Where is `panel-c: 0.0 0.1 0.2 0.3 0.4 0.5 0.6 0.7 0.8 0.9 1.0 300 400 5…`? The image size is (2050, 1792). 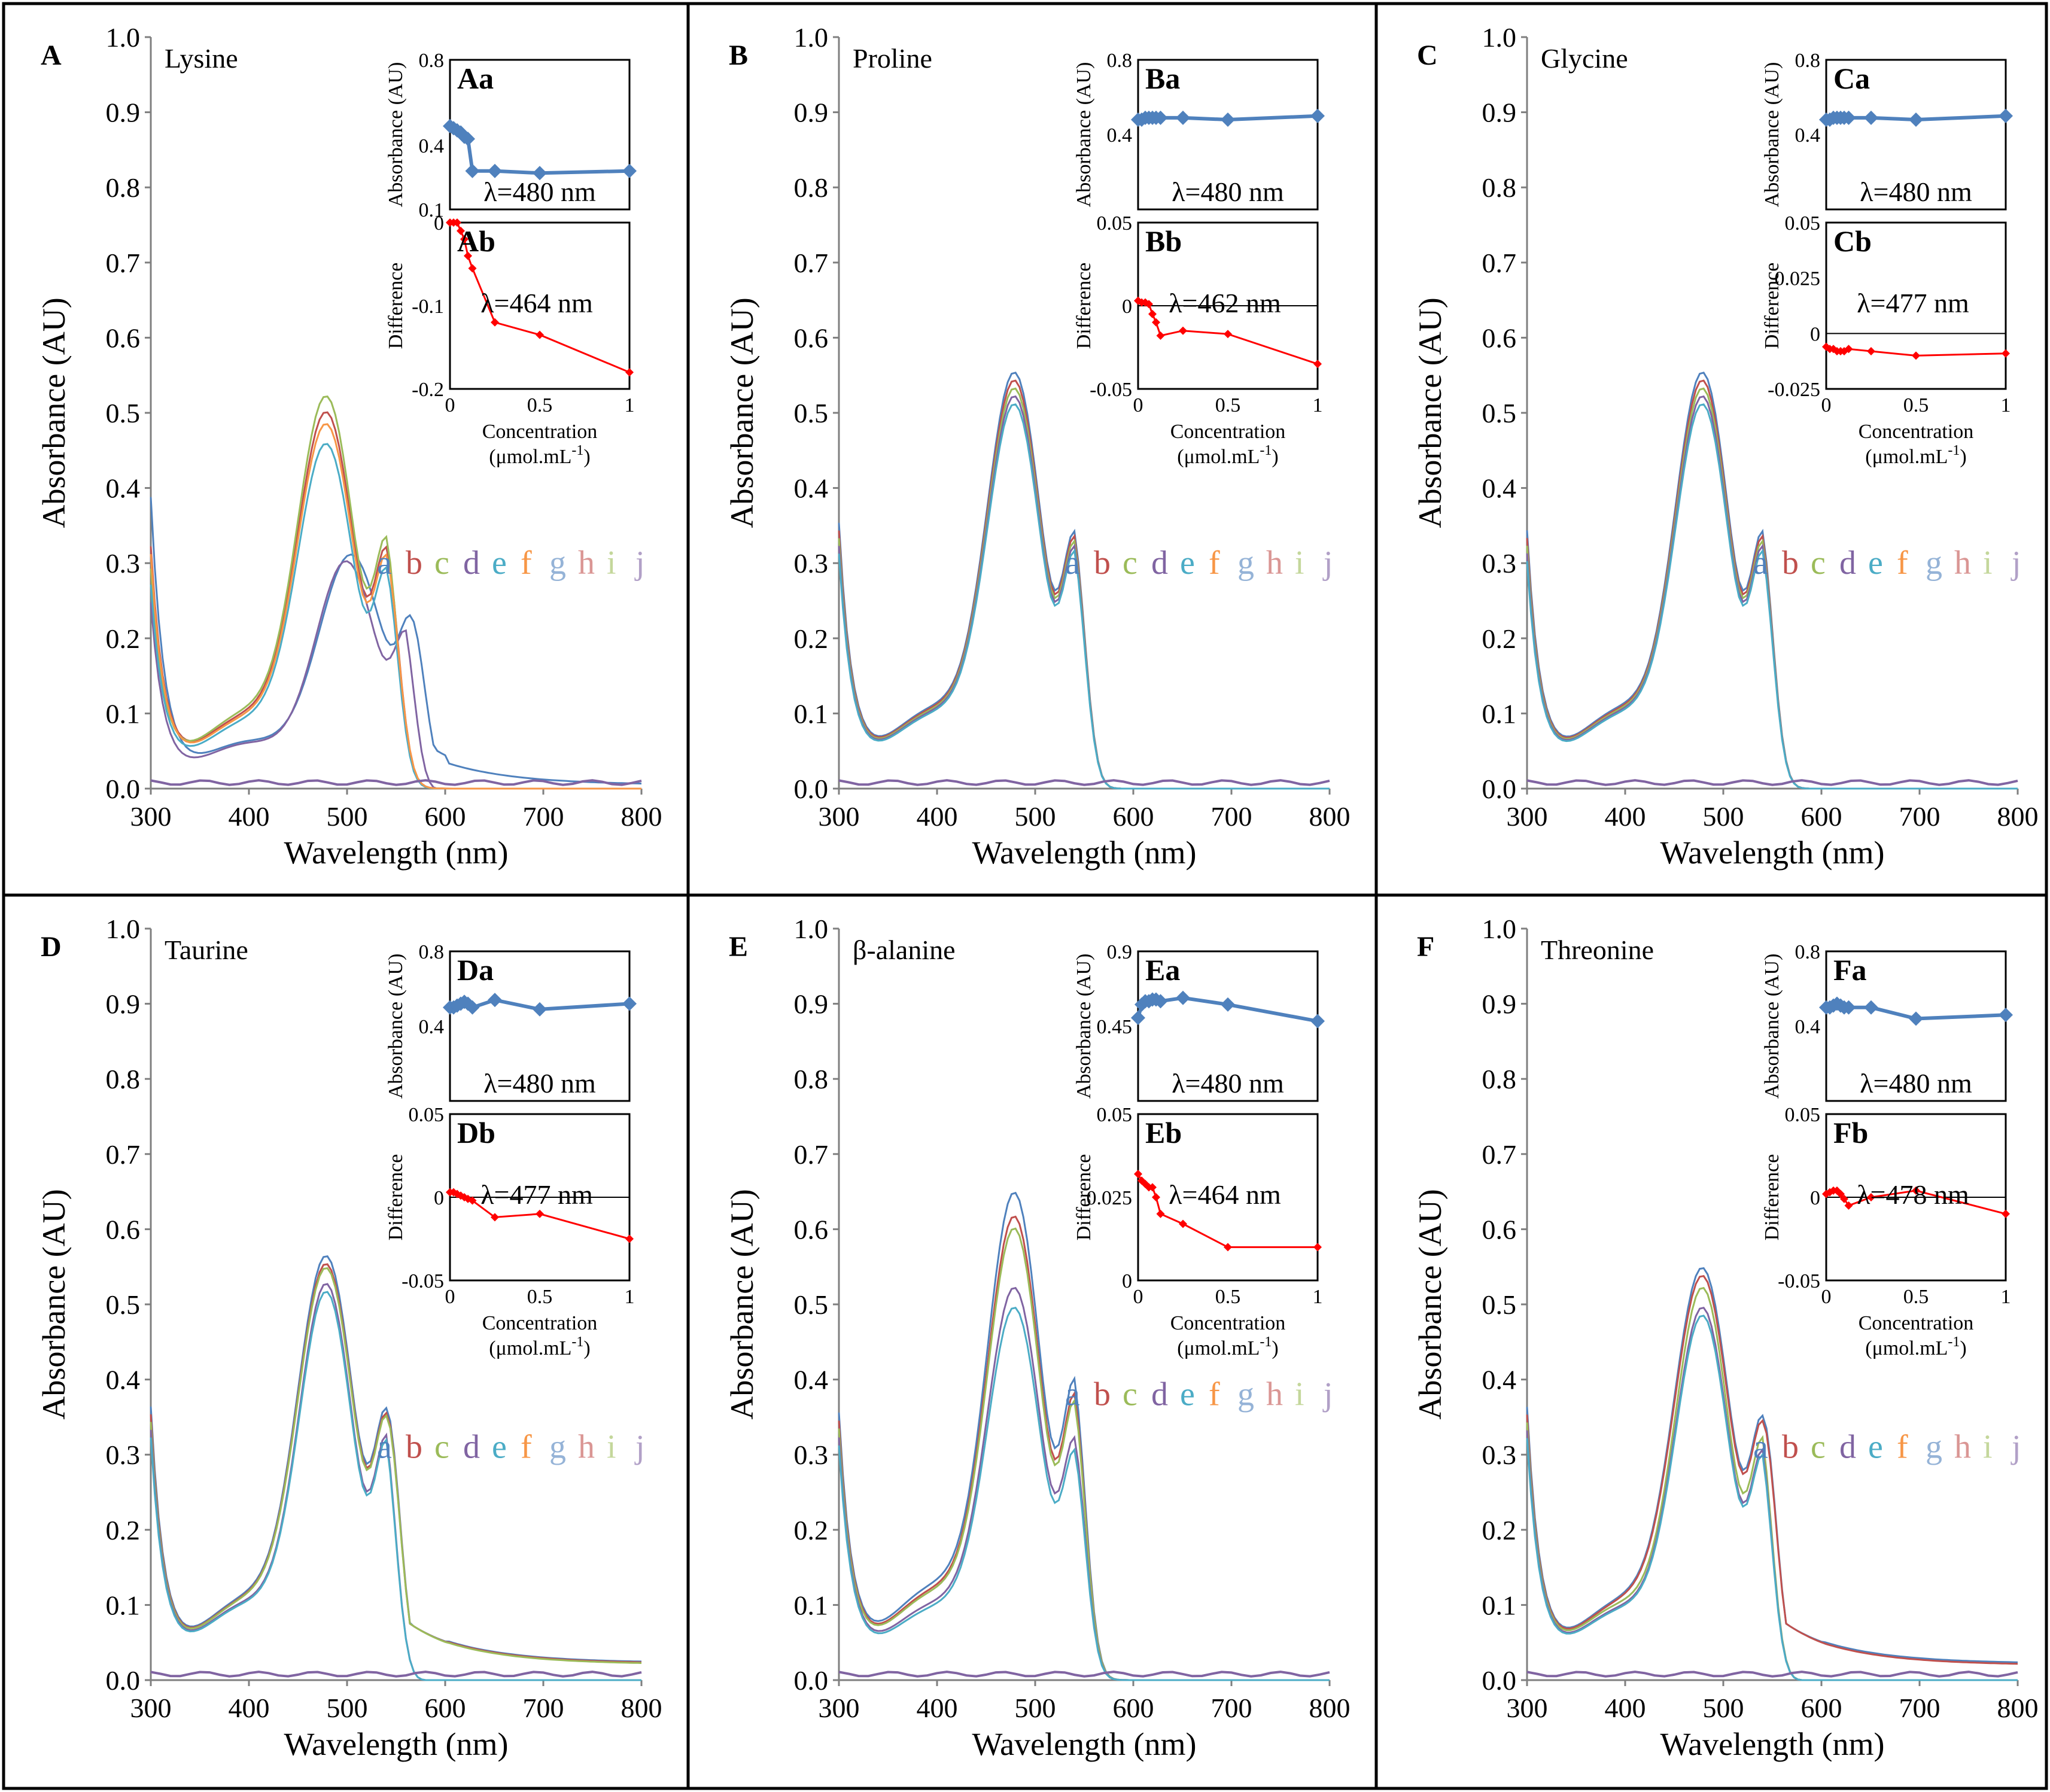 panel-c: 0.0 0.1 0.2 0.3 0.4 0.5 0.6 0.7 0.8 0.9 1.0 300 400 5… is located at coordinates (1725, 446).